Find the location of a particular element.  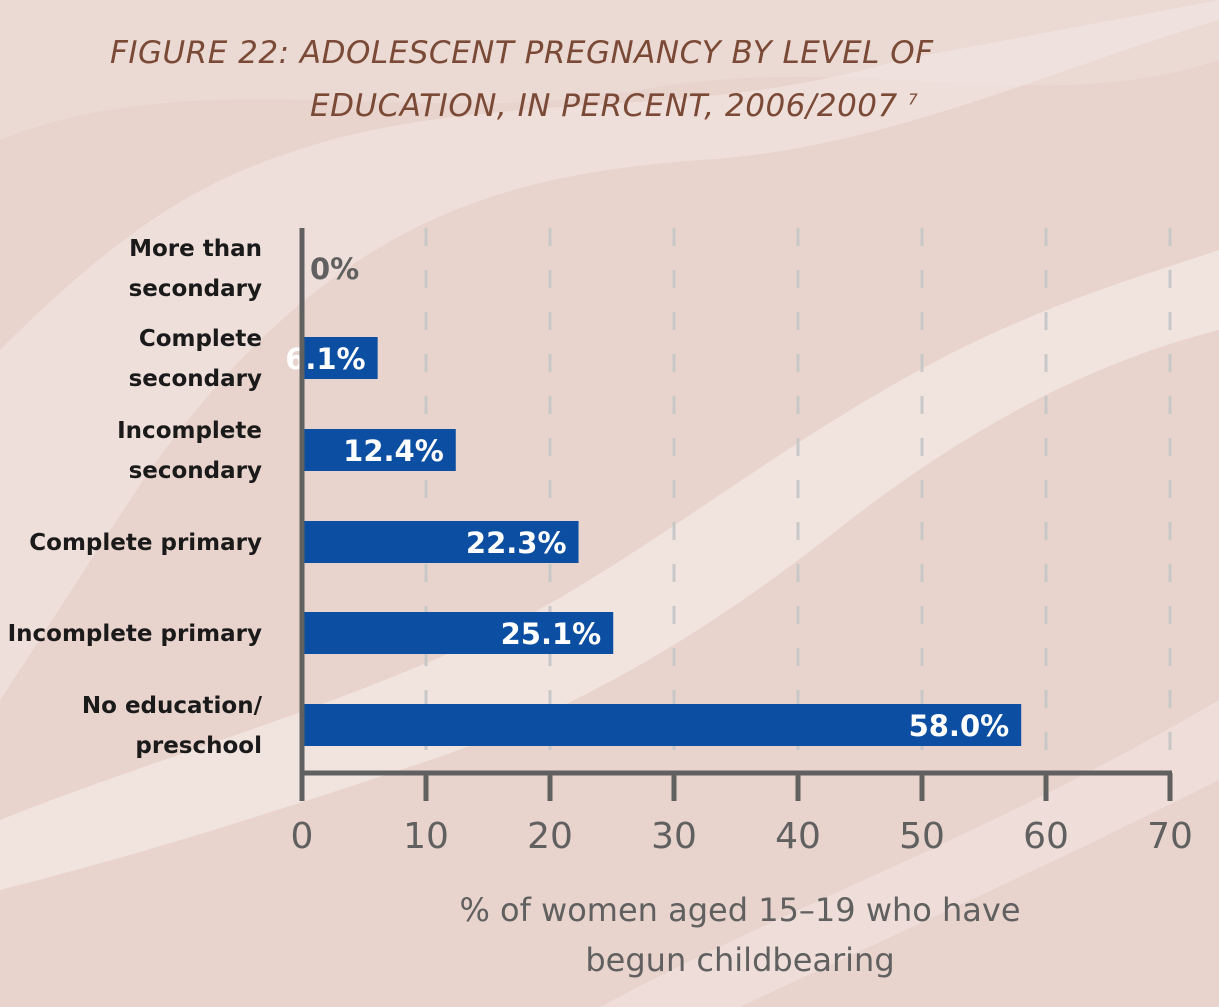

chart-title-line2: EDUCATION, IN PERCENT, 2006/2007 7 is located at coordinates (764, 106).